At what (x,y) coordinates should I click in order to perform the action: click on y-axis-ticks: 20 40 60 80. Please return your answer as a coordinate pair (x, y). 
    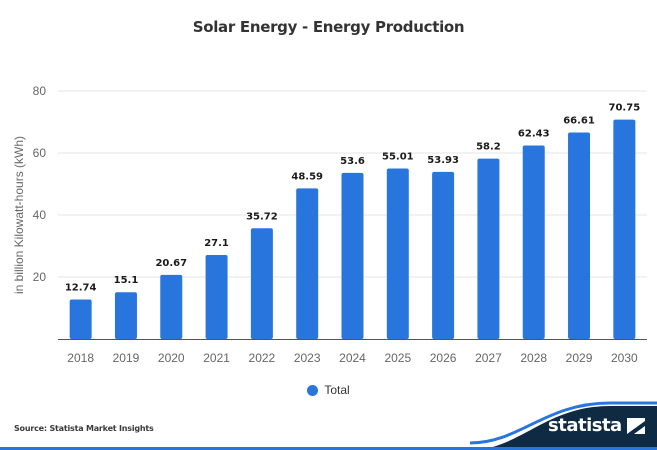
    Looking at the image, I should click on (40, 184).